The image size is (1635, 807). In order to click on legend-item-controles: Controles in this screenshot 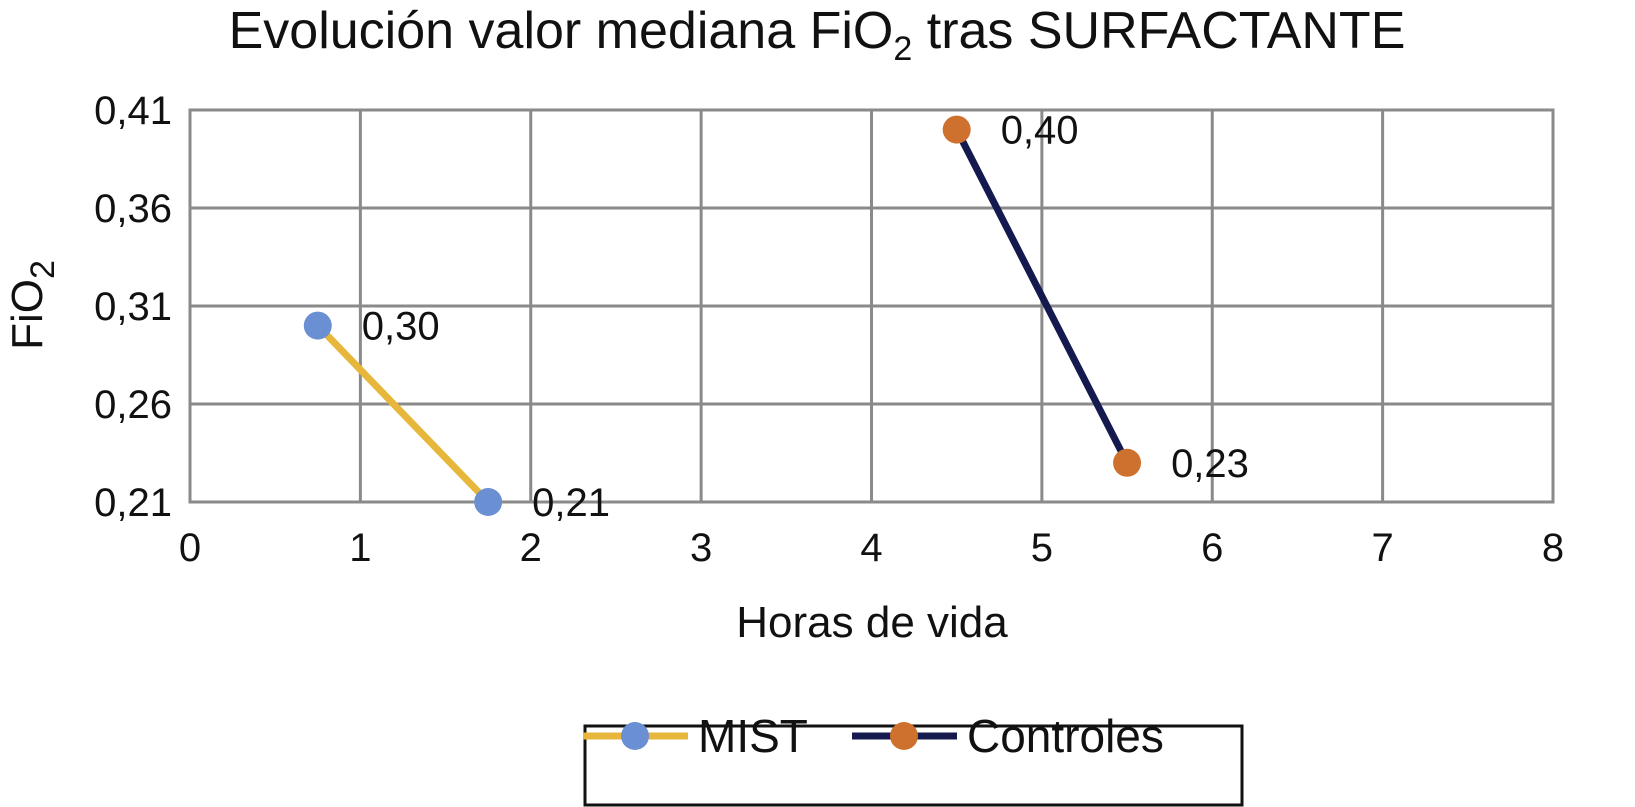, I will do `click(1008, 736)`.